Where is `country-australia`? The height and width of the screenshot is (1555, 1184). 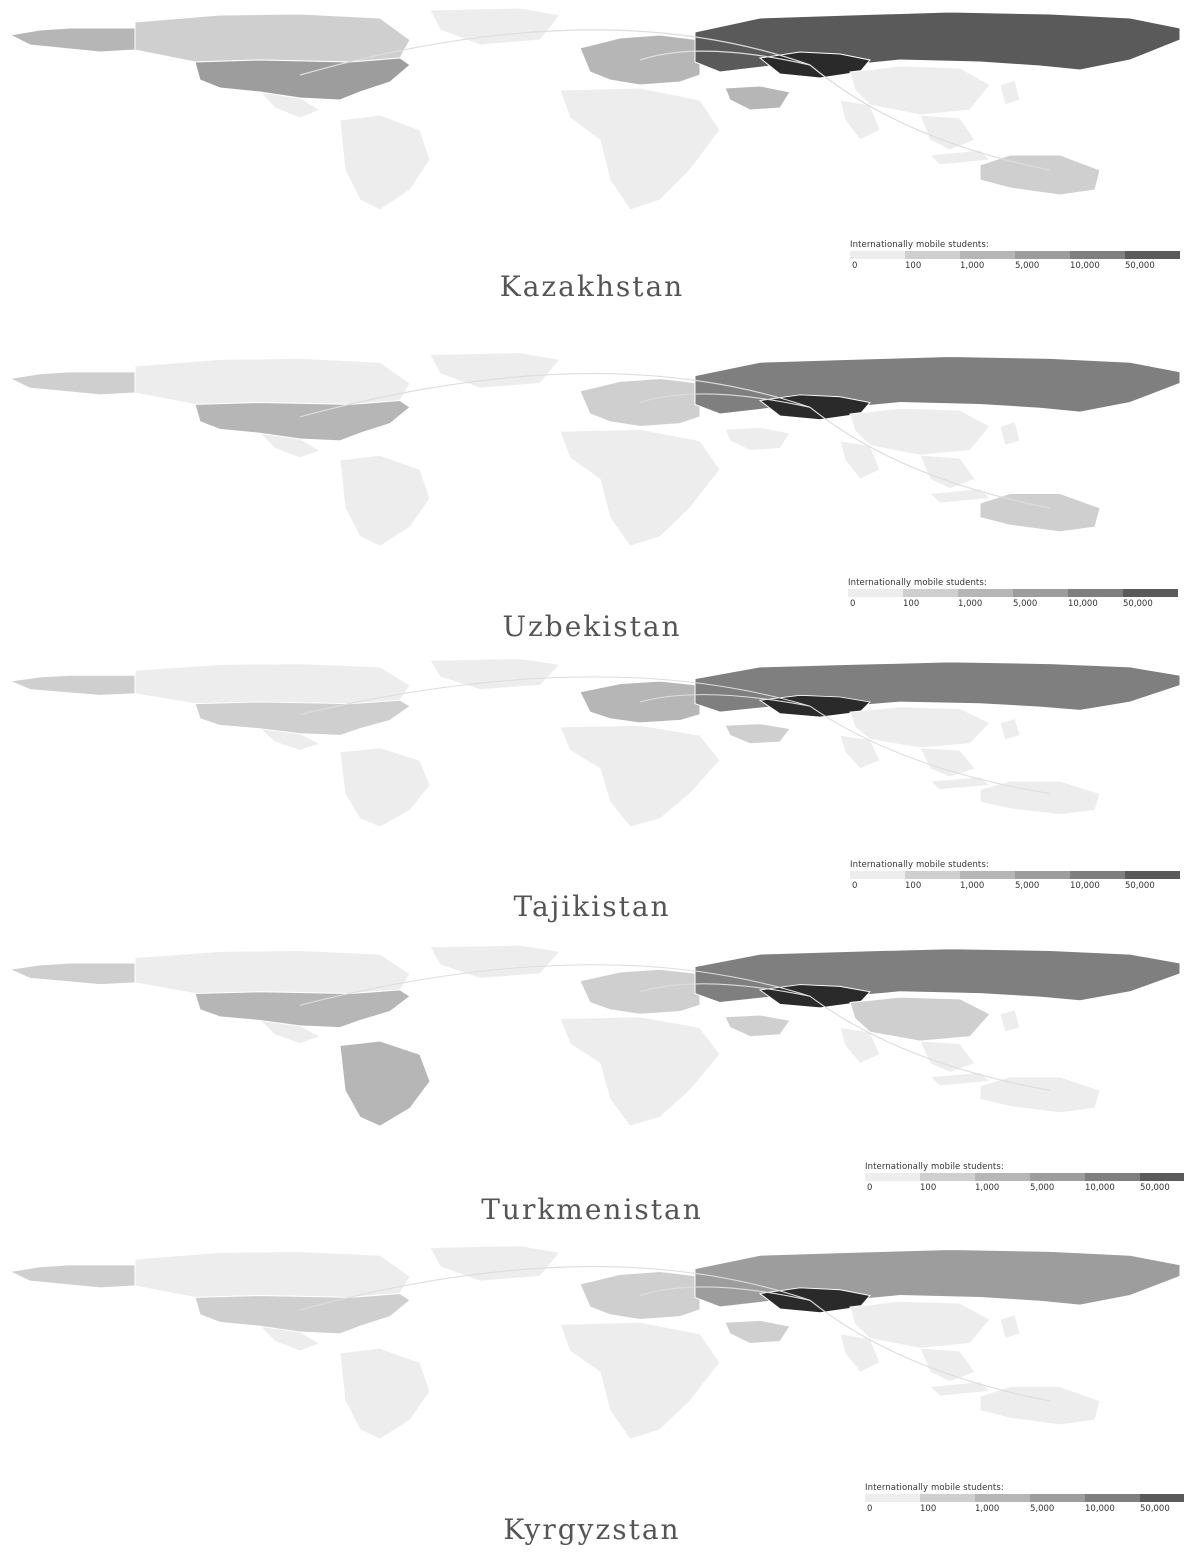
country-australia is located at coordinates (1040, 513).